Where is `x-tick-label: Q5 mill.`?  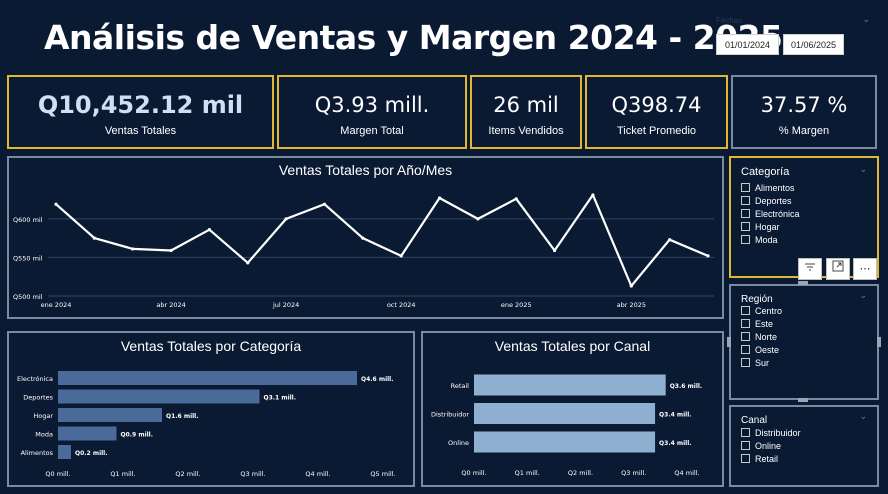 x-tick-label: Q5 mill. is located at coordinates (382, 474).